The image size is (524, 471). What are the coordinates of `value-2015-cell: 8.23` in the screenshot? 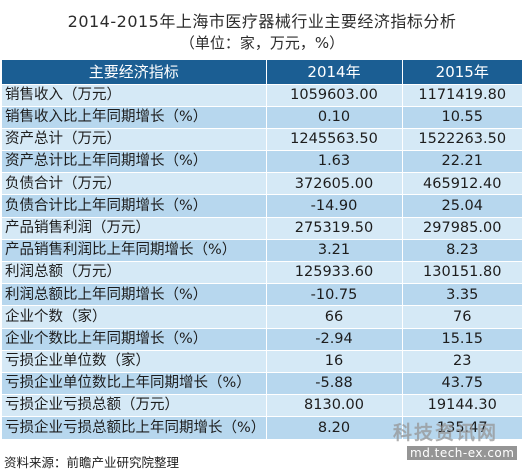 It's located at (462, 250).